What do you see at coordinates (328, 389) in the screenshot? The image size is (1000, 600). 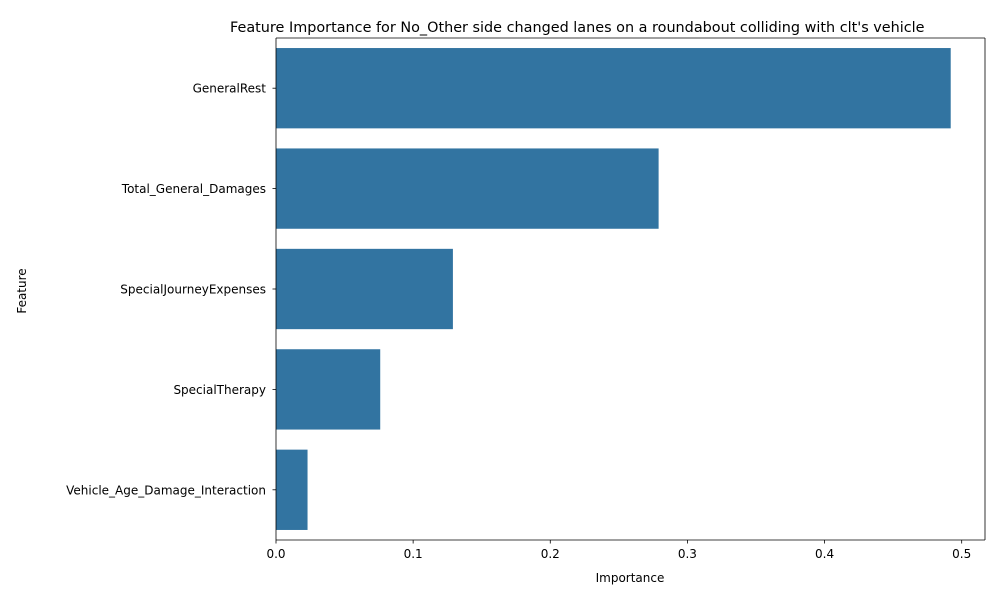 I see `bar-specialtherapy` at bounding box center [328, 389].